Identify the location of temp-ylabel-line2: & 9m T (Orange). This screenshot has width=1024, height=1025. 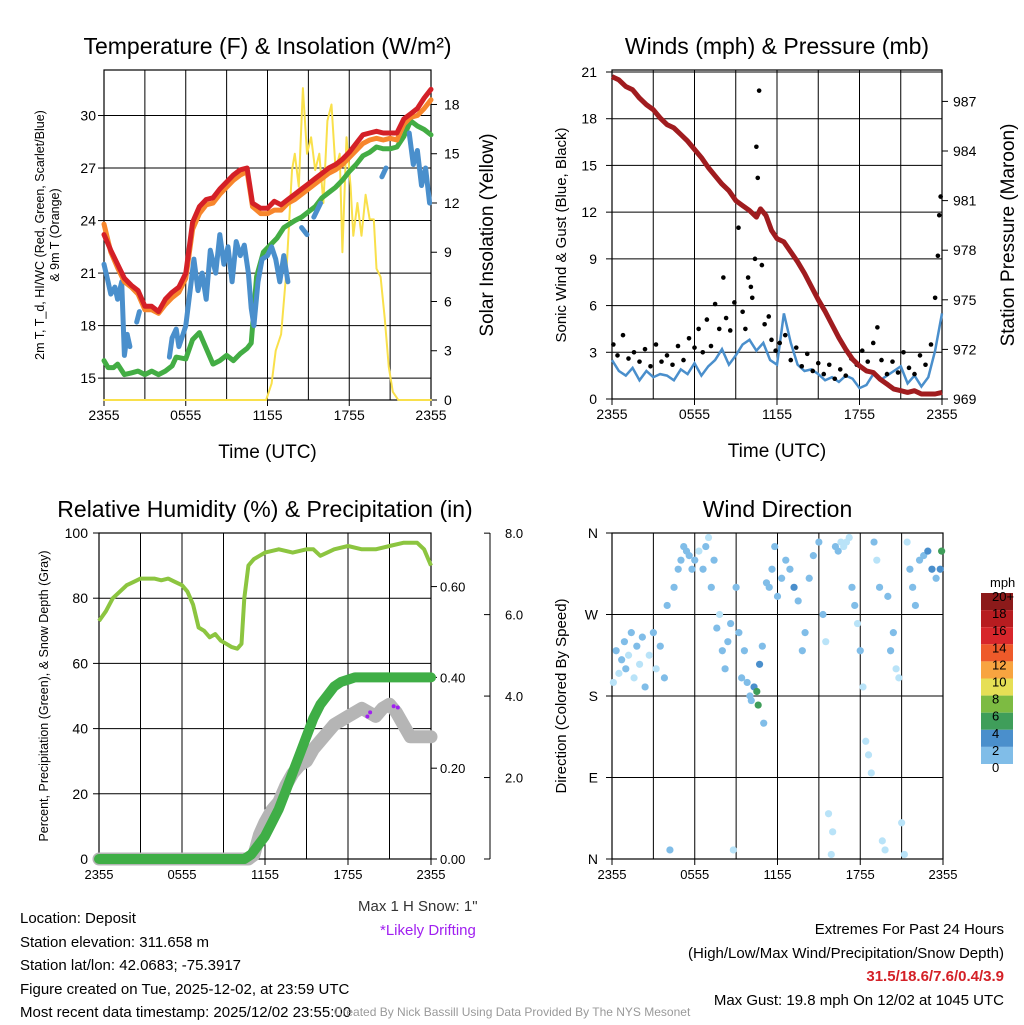
(55, 234).